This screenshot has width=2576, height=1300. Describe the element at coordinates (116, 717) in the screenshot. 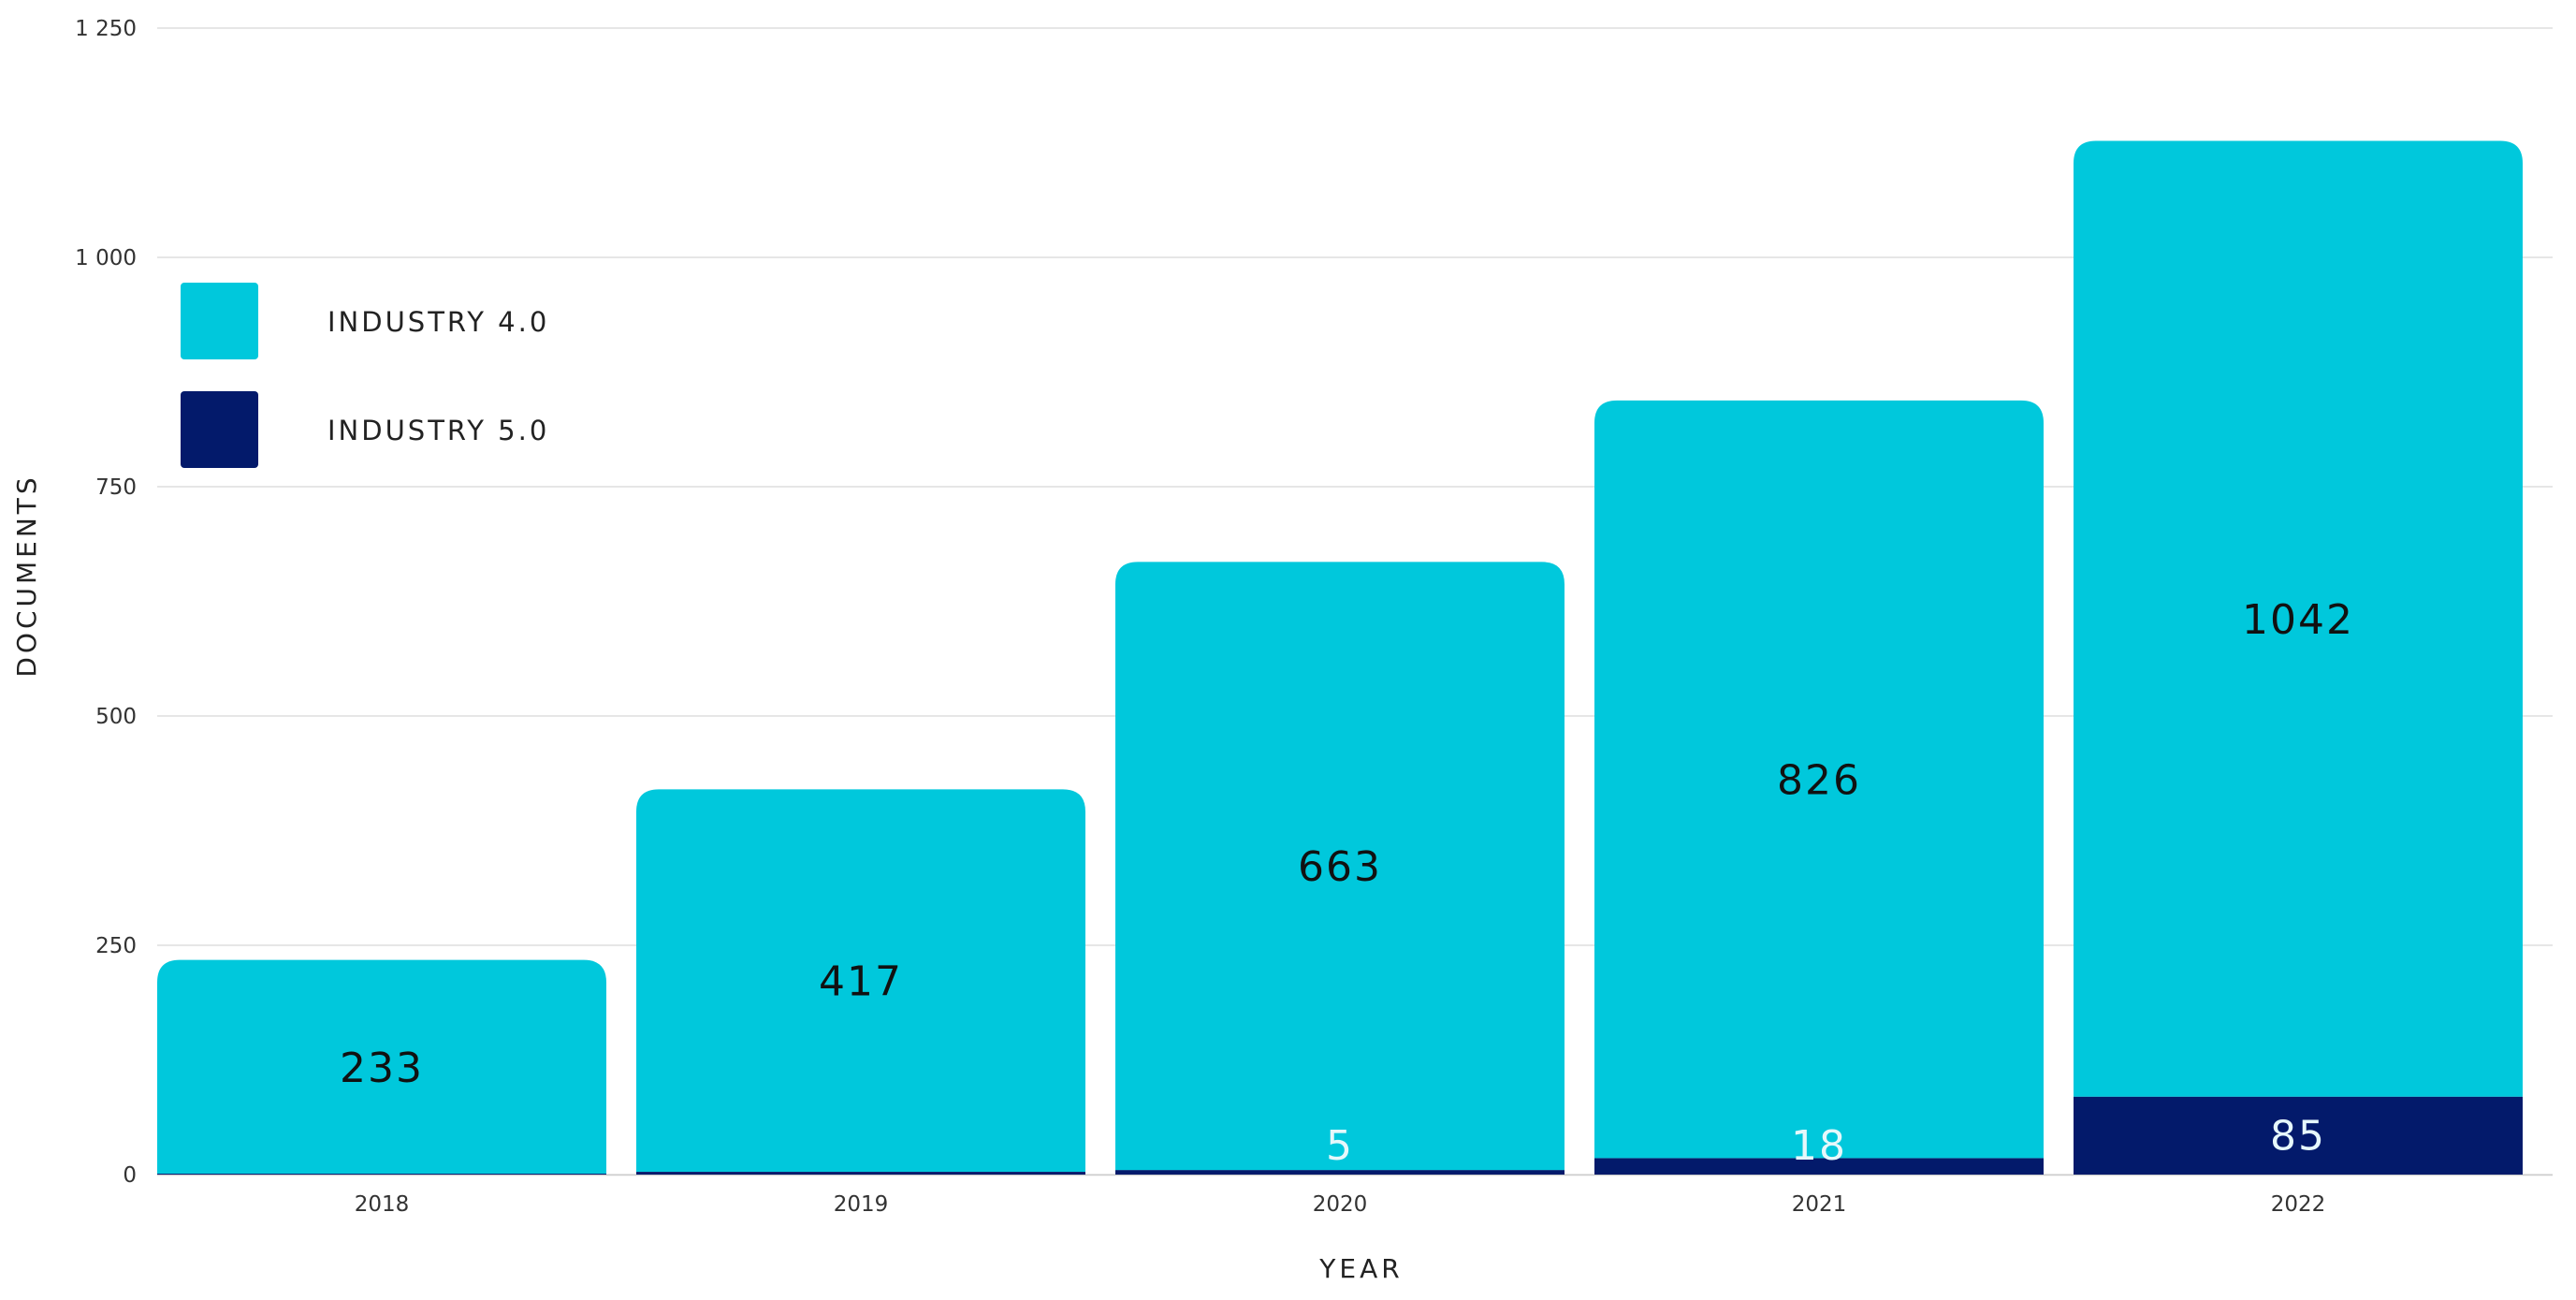

I see `y-tick-label: 500` at that location.